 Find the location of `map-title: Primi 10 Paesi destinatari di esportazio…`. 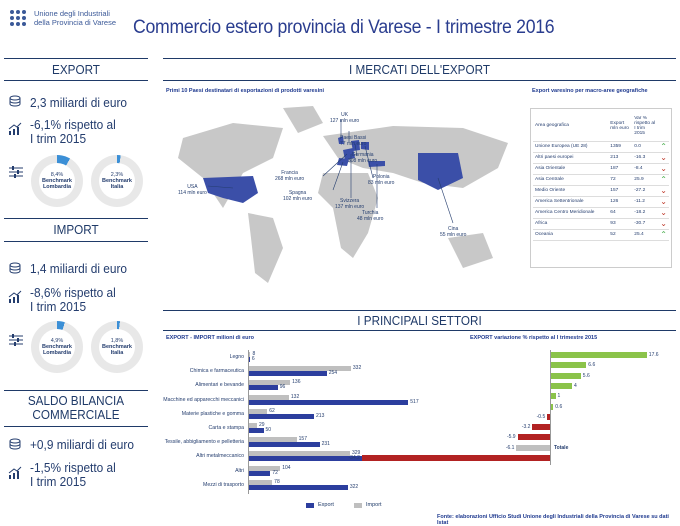

map-title: Primi 10 Paesi destinatari di esportazio… is located at coordinates (245, 91).